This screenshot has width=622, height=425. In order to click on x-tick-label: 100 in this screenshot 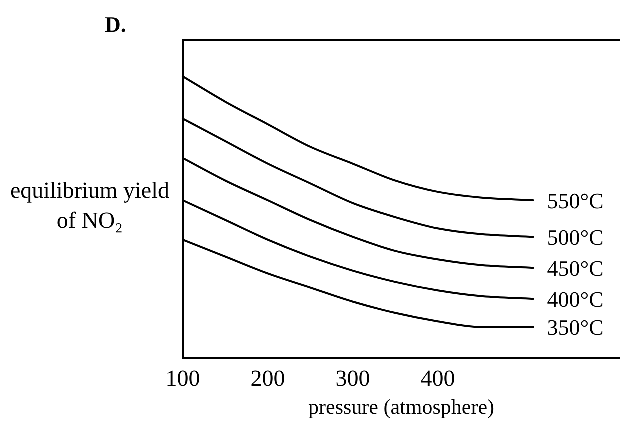, I will do `click(183, 379)`.